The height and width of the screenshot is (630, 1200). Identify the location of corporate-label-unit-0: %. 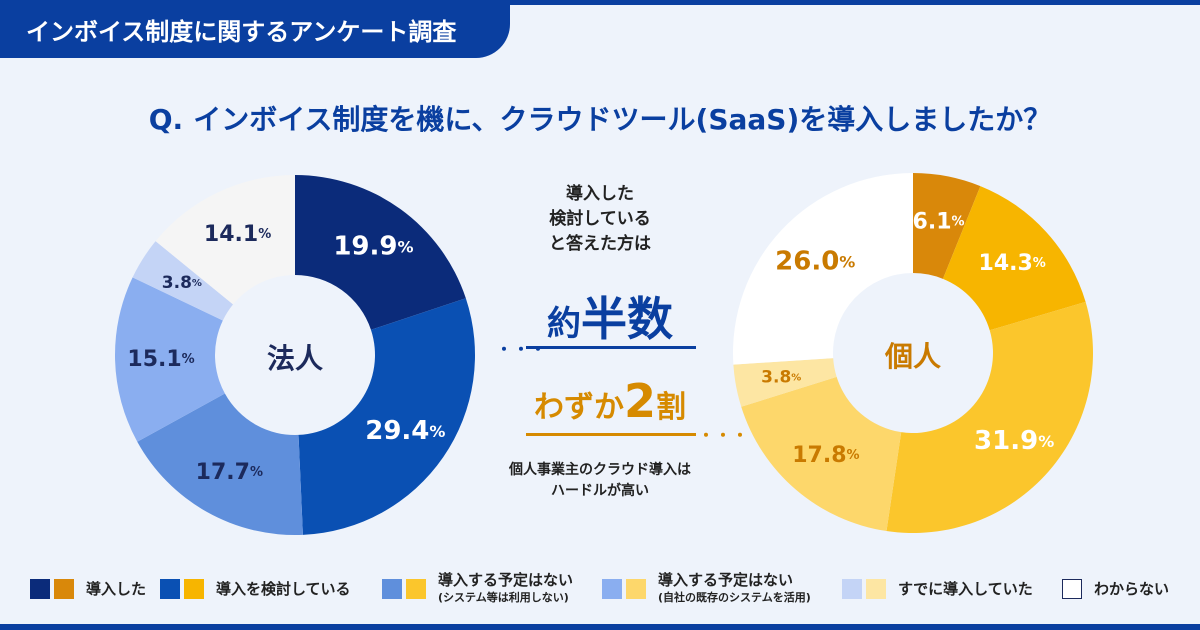
(405, 246).